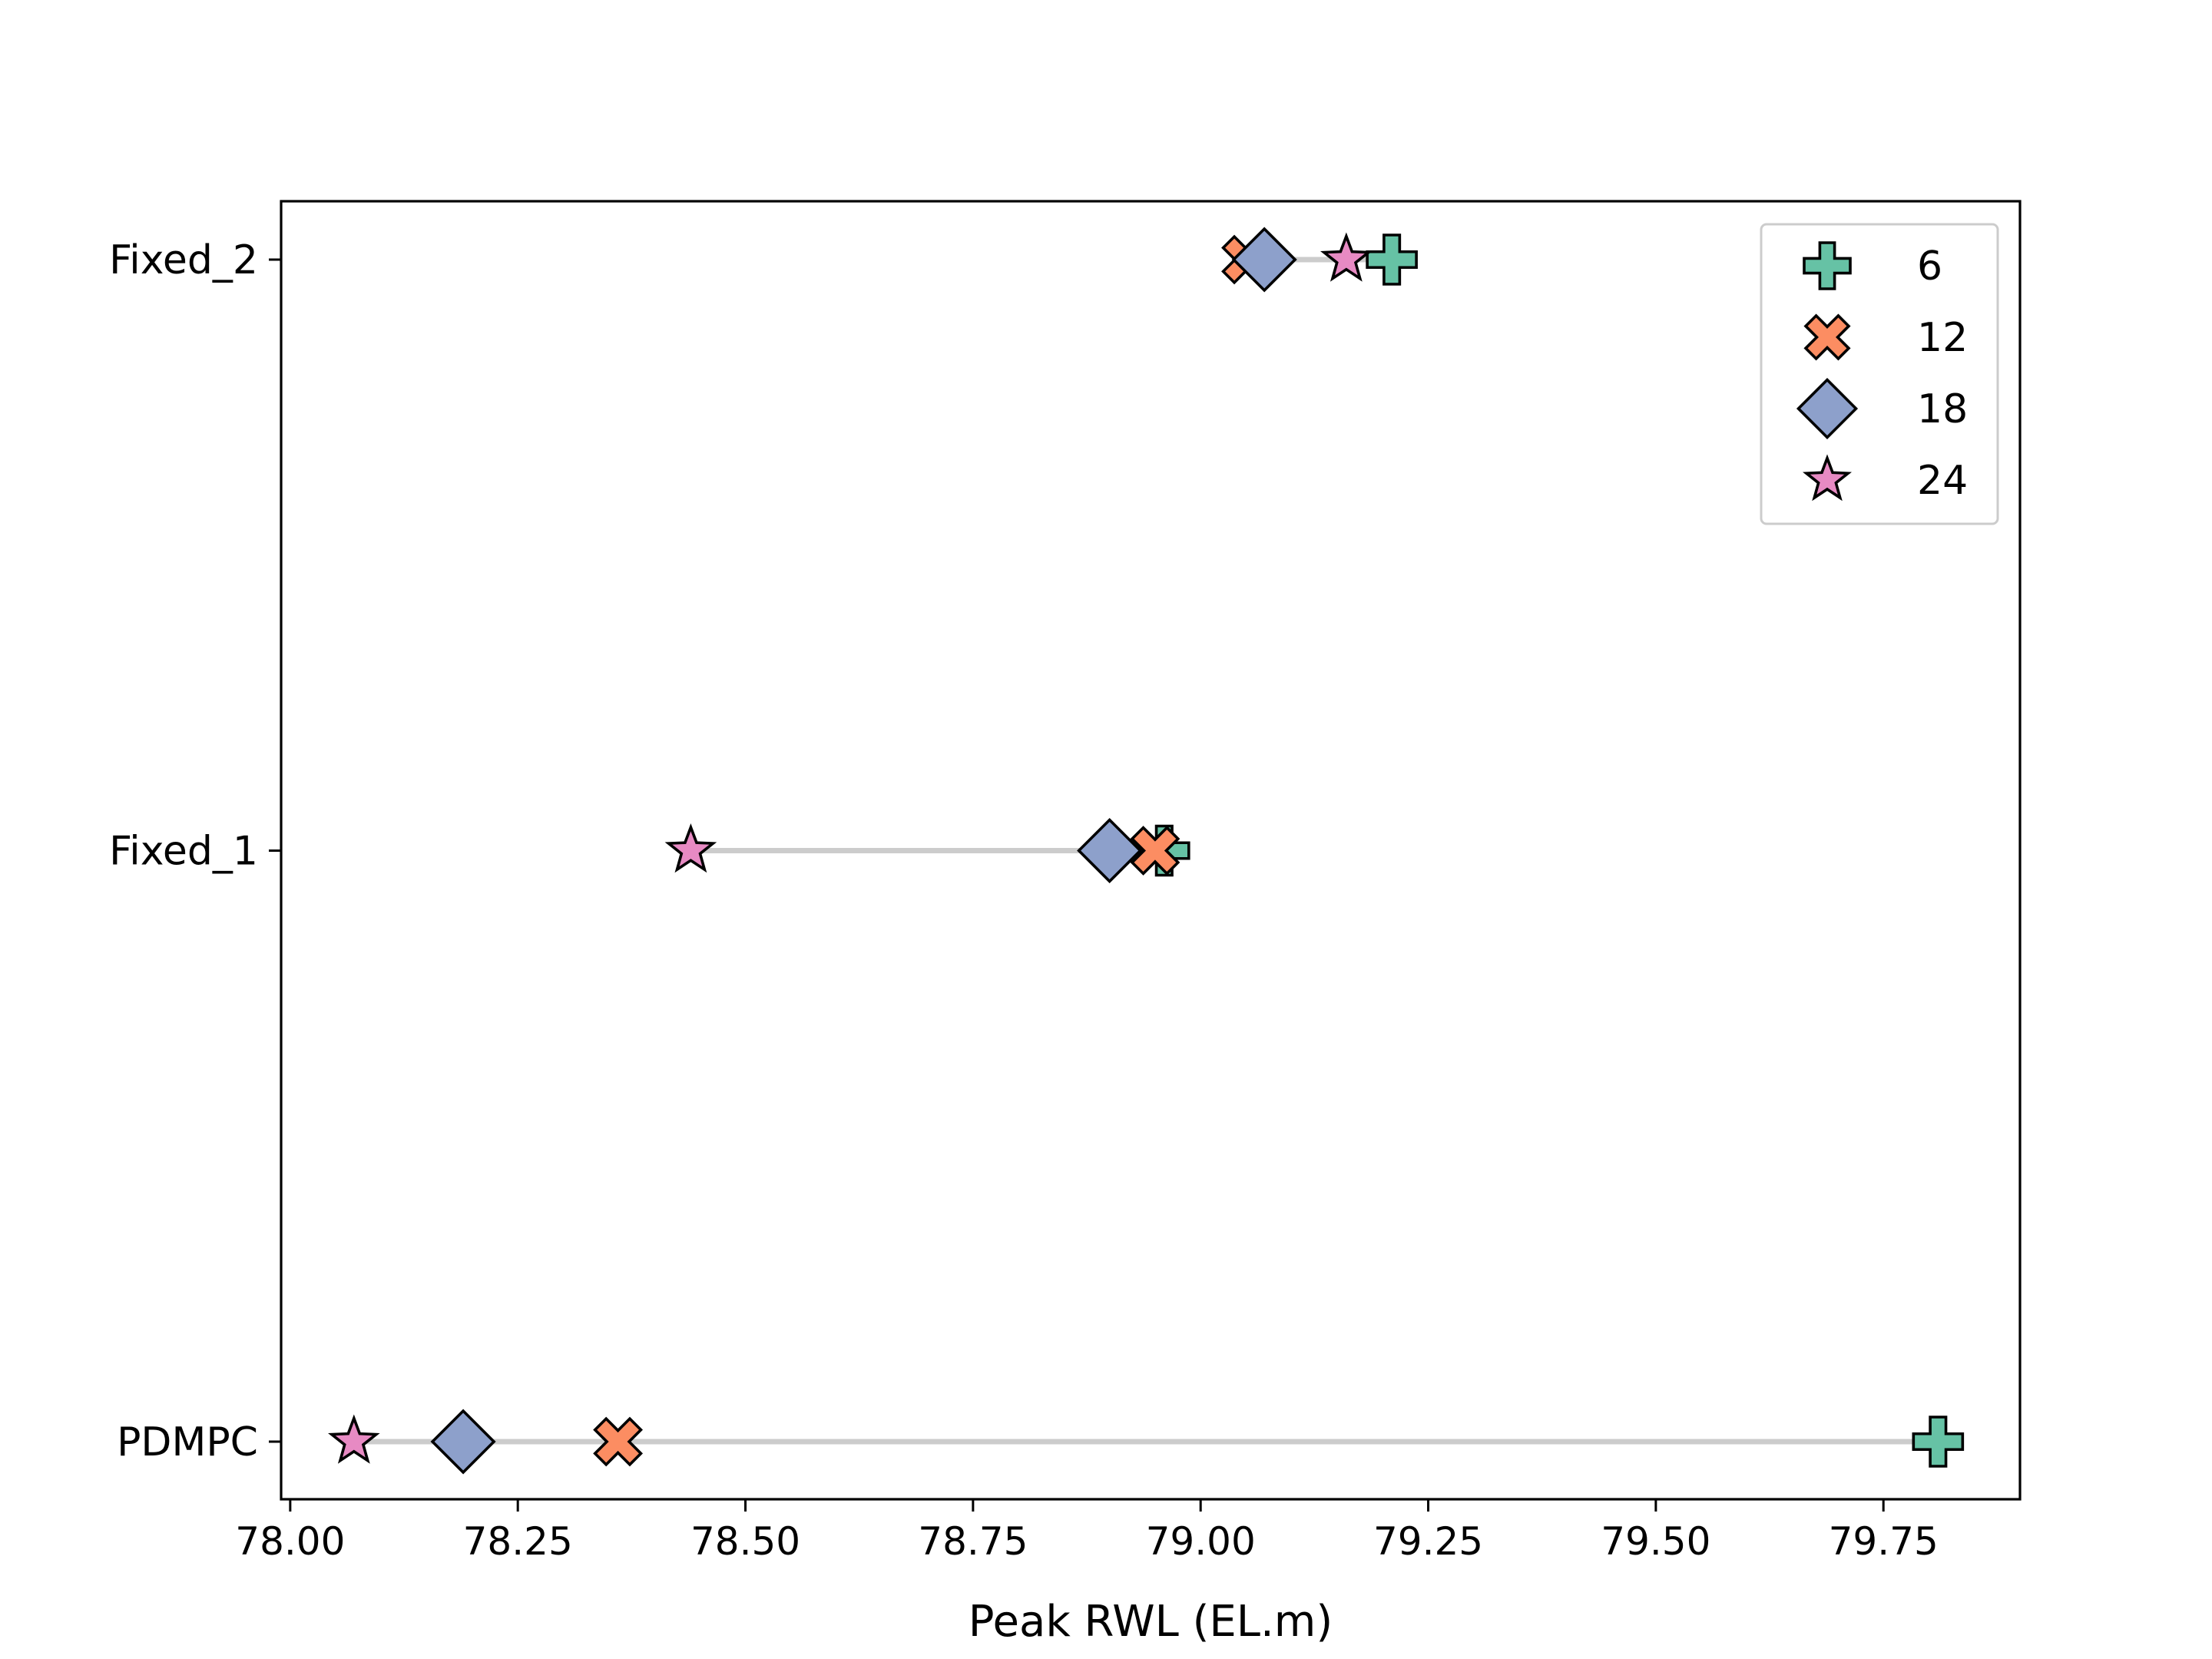 This screenshot has height=1659, width=2212. I want to click on legend: 6 12 18 24, so click(1879, 374).